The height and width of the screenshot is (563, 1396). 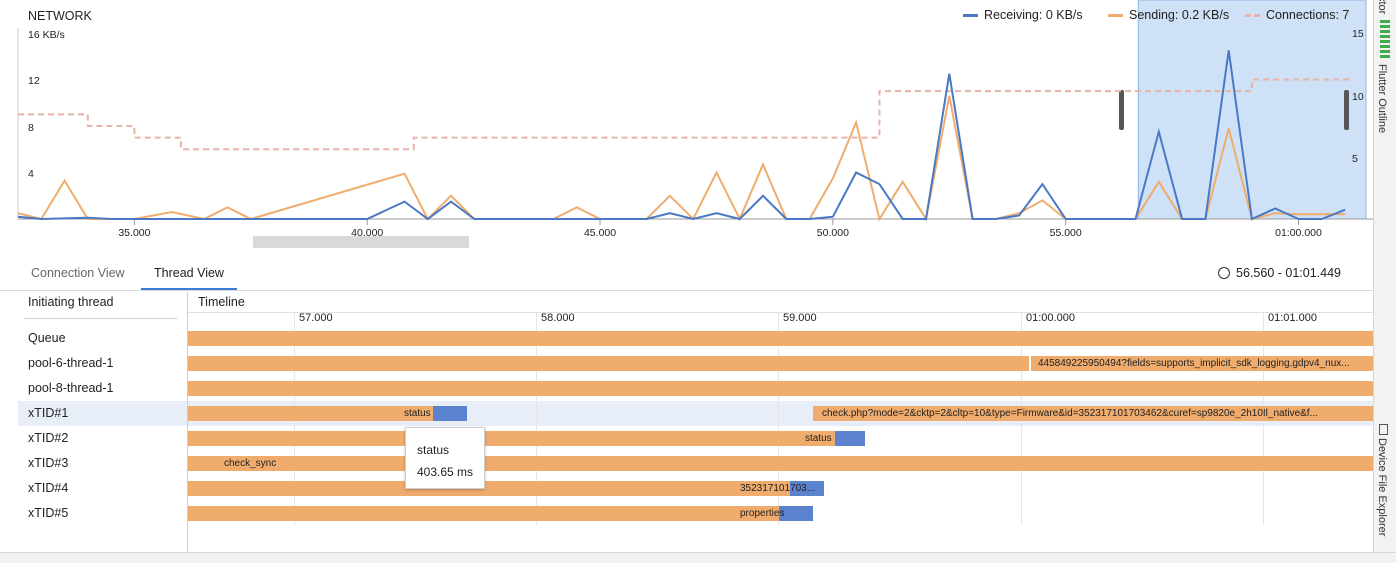 What do you see at coordinates (600, 233) in the screenshot?
I see `x-axis-tick-label: 45.000` at bounding box center [600, 233].